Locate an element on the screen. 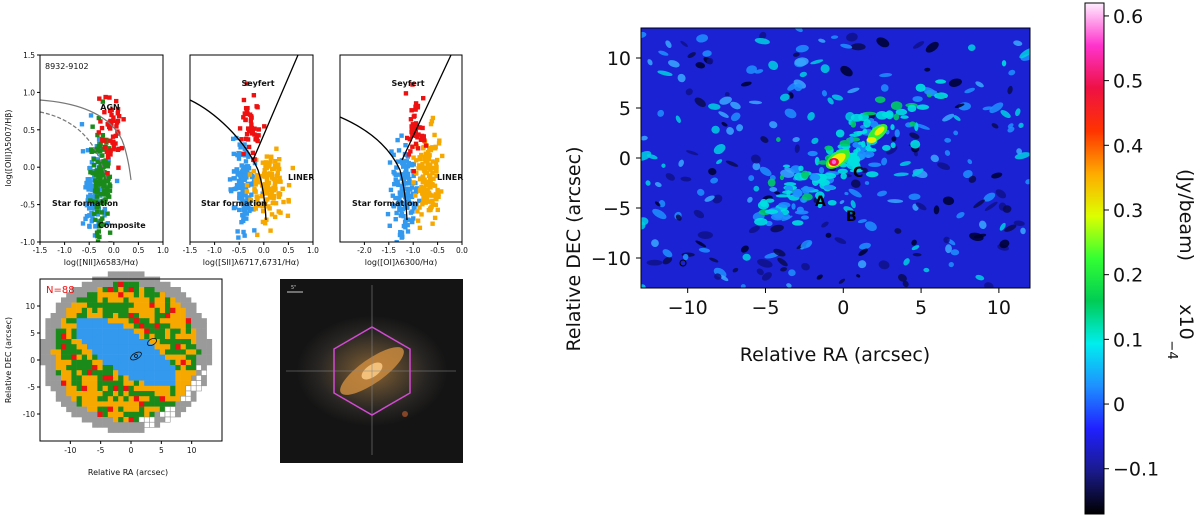 This screenshot has width=1200, height=527. bpt-point-agn is located at coordinates (105, 97).